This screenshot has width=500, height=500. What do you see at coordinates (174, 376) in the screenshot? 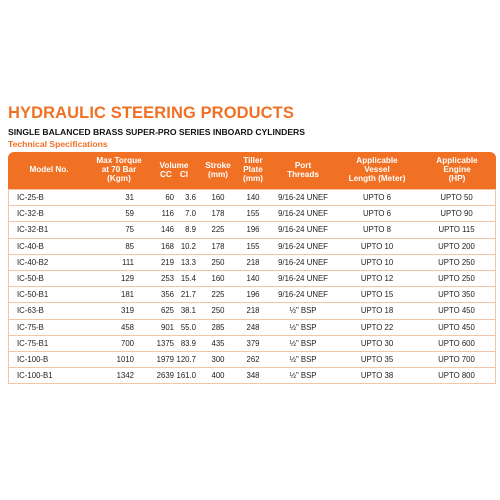
I see `cell-volume: 2639 161.0` at bounding box center [174, 376].